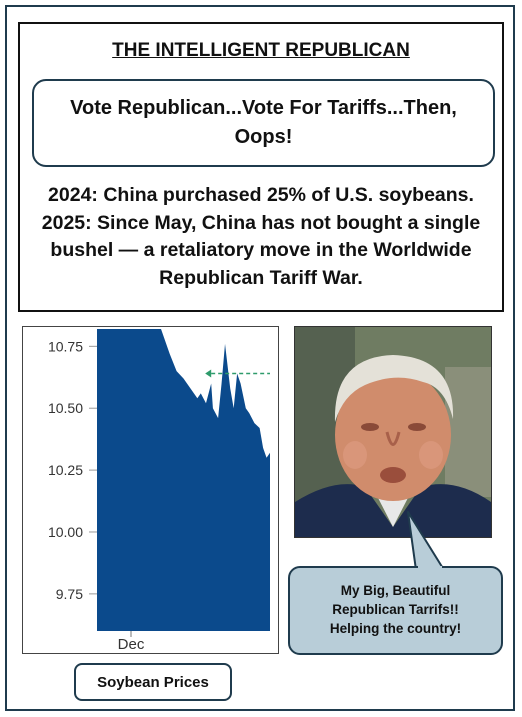  What do you see at coordinates (395, 628) in the screenshot?
I see `speech-line: Helping the country!` at bounding box center [395, 628].